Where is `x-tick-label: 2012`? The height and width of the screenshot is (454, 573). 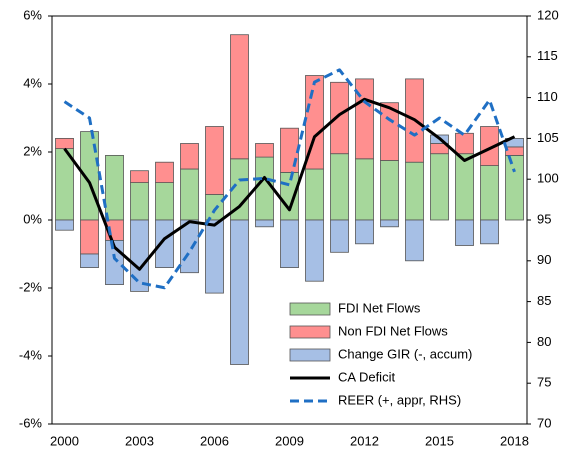 x-tick-label: 2012 is located at coordinates (364, 440).